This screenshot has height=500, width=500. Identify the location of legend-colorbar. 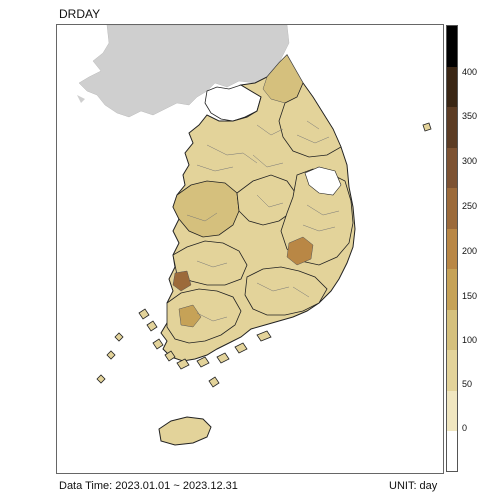
(452, 248).